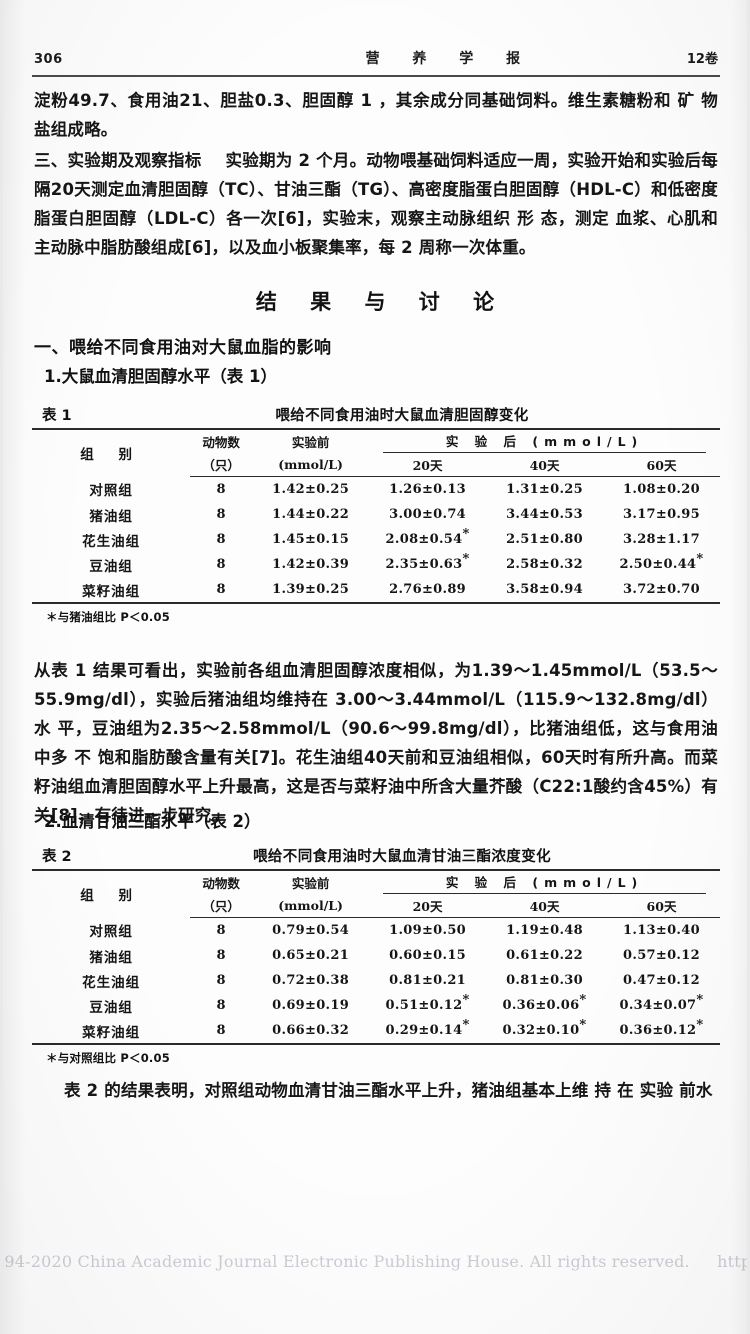 This screenshot has height=1334, width=750. I want to click on table-1-r4-n: 8, so click(221, 590).